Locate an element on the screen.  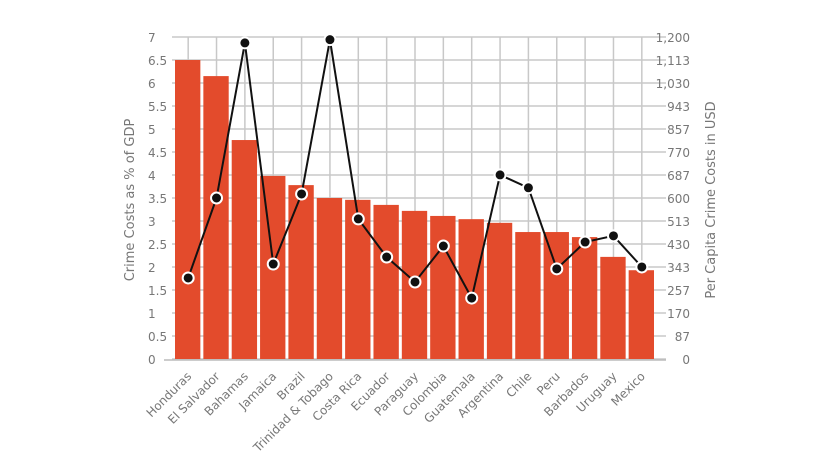
right-tick-label: 600 is located at coordinates (678, 199).